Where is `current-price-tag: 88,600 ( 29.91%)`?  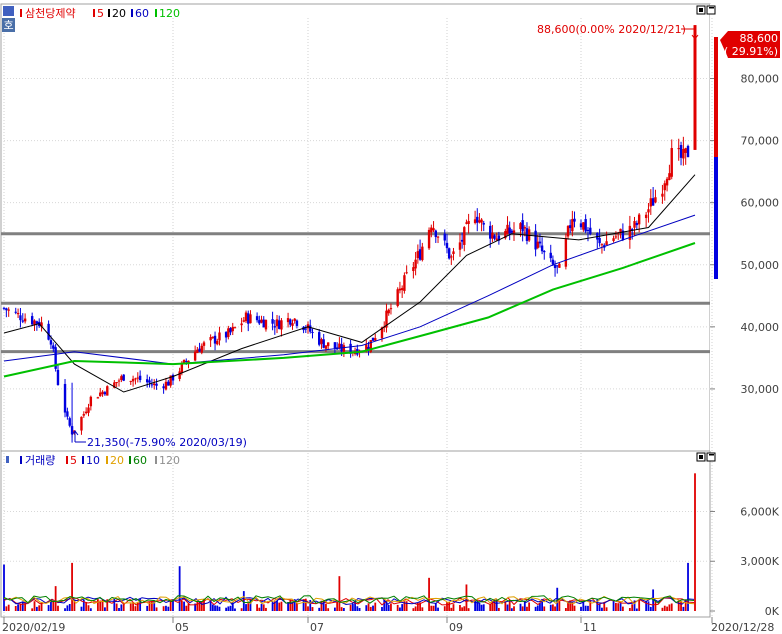 current-price-tag: 88,600 ( 29.91%) is located at coordinates (750, 44).